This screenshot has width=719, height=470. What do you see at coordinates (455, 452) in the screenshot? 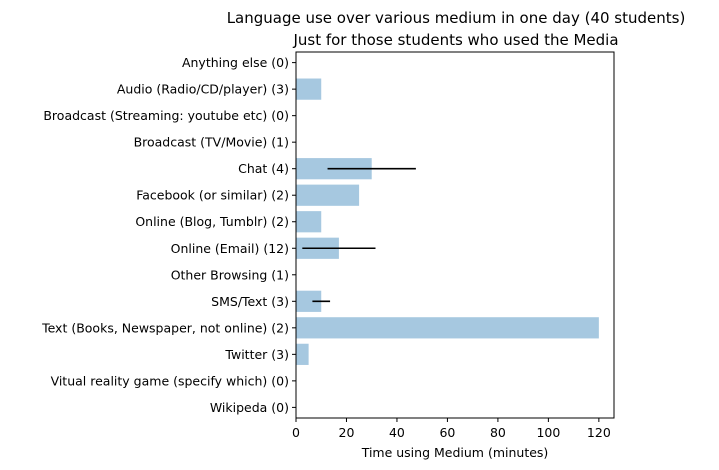
I see `x-axis-label: Time using Medium (minutes)` at bounding box center [455, 452].